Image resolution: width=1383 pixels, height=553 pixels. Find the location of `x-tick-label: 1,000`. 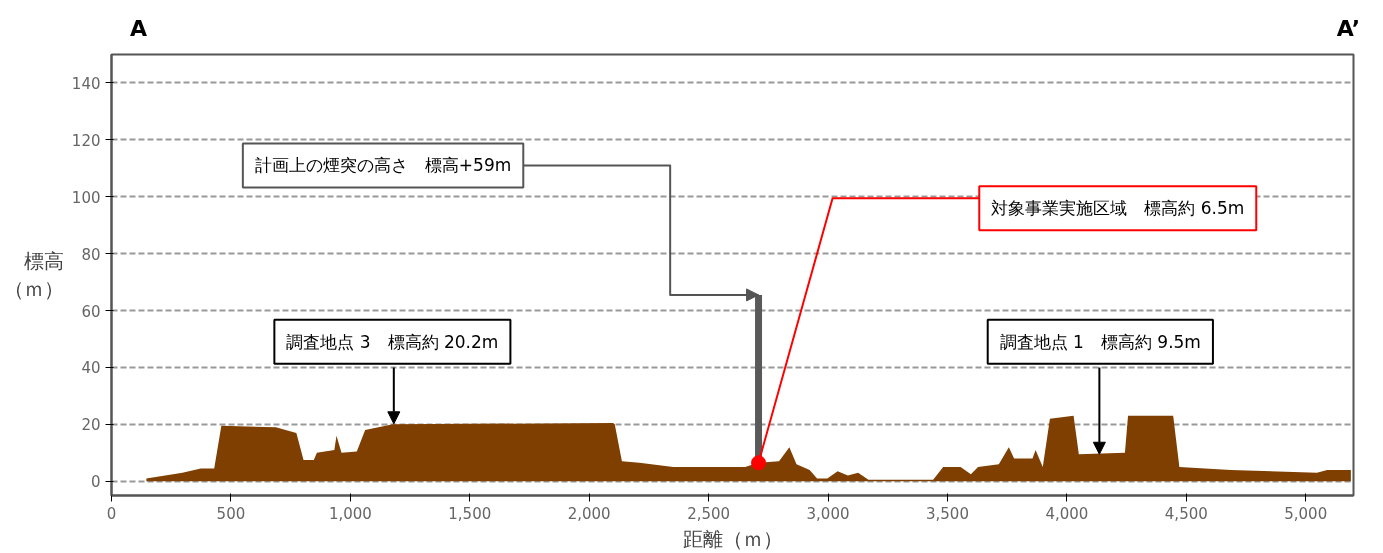

x-tick-label: 1,000 is located at coordinates (350, 513).